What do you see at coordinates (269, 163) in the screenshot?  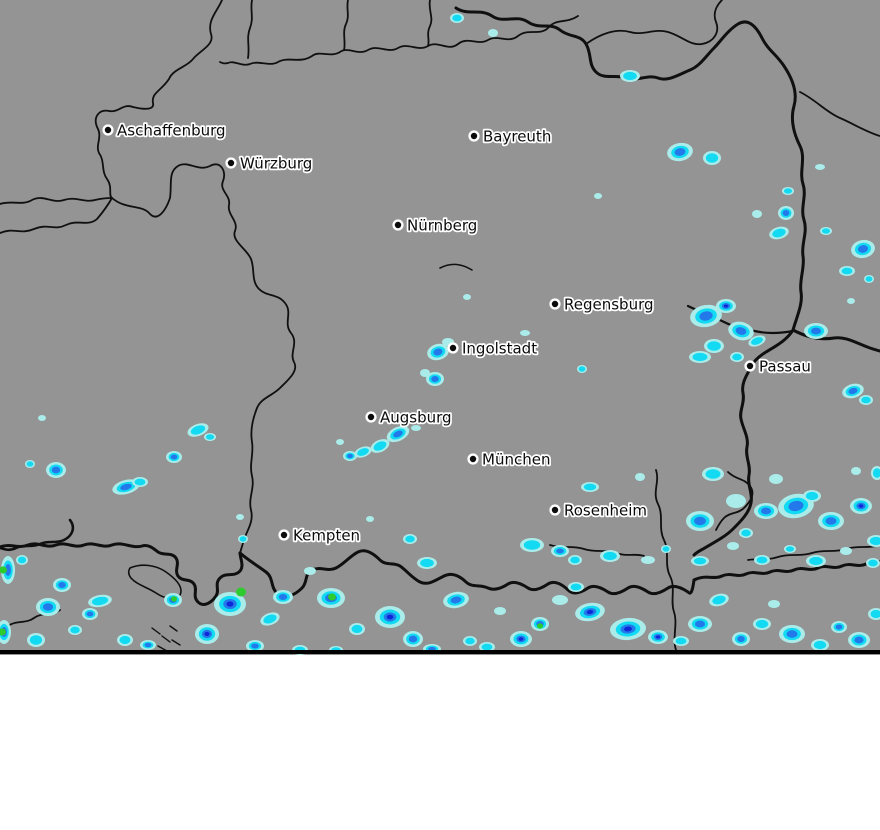 I see `city-marker-würzburg: Würzburg` at bounding box center [269, 163].